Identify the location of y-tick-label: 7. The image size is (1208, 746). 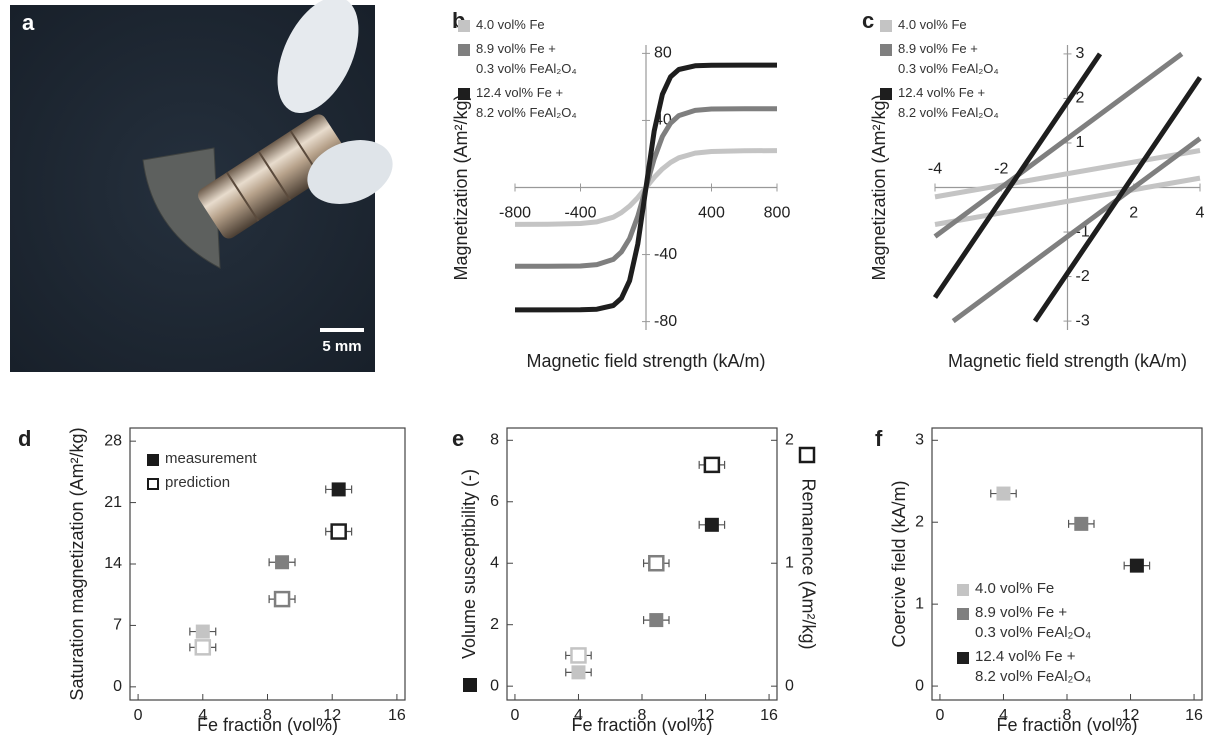
(117, 625).